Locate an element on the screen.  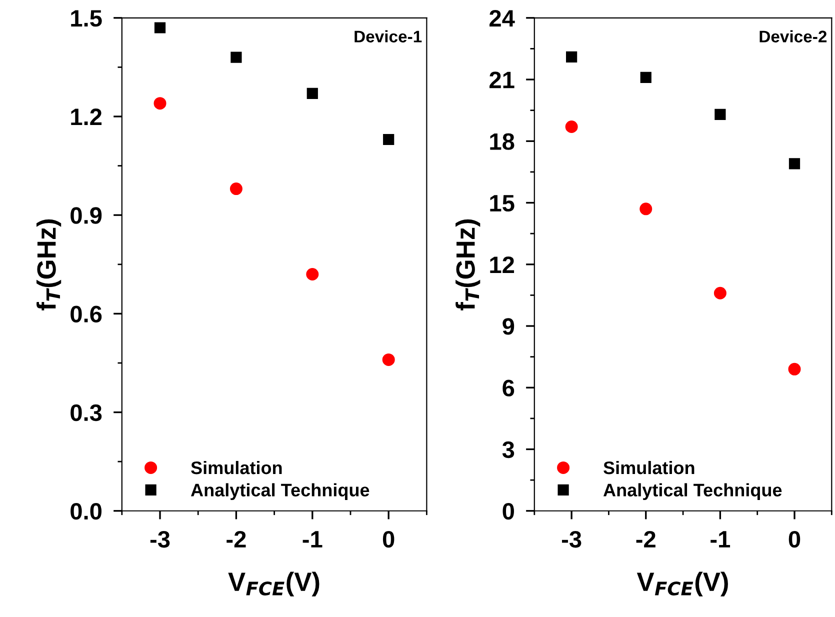
y-tick-label: 0 is located at coordinates (508, 511).